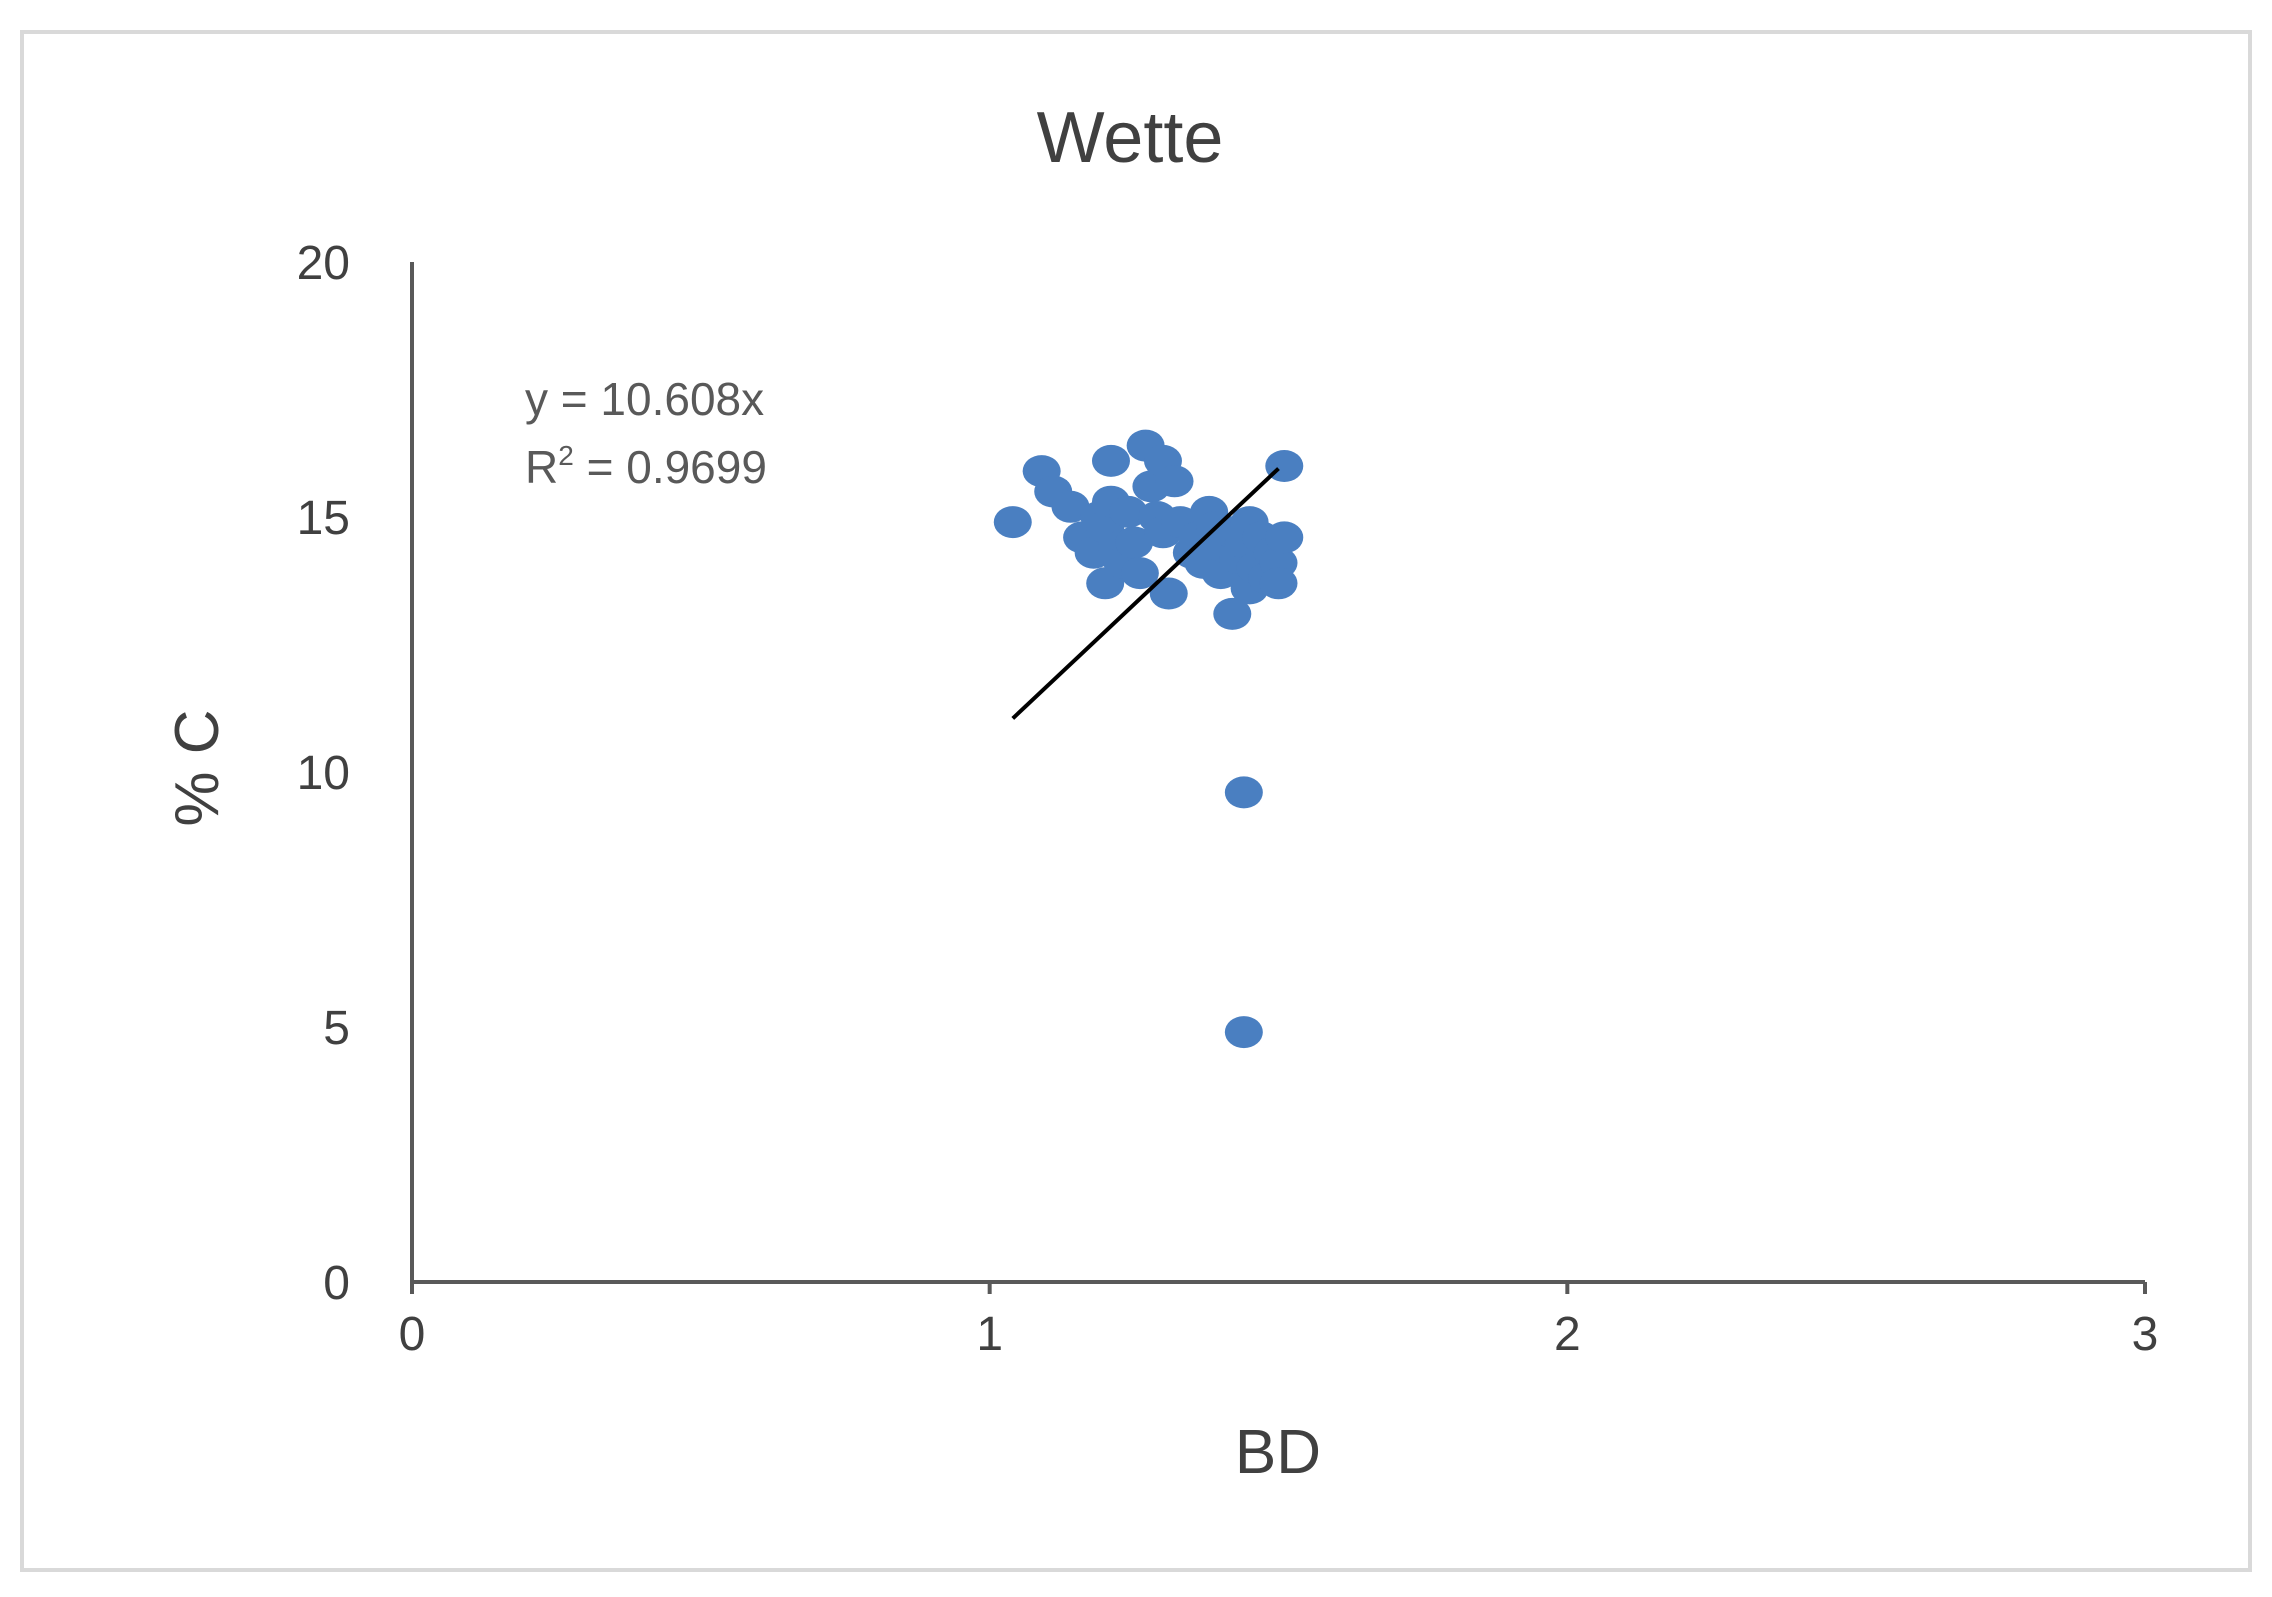 This screenshot has width=2272, height=1597. I want to click on y-tick-label: 20, so click(323, 263).